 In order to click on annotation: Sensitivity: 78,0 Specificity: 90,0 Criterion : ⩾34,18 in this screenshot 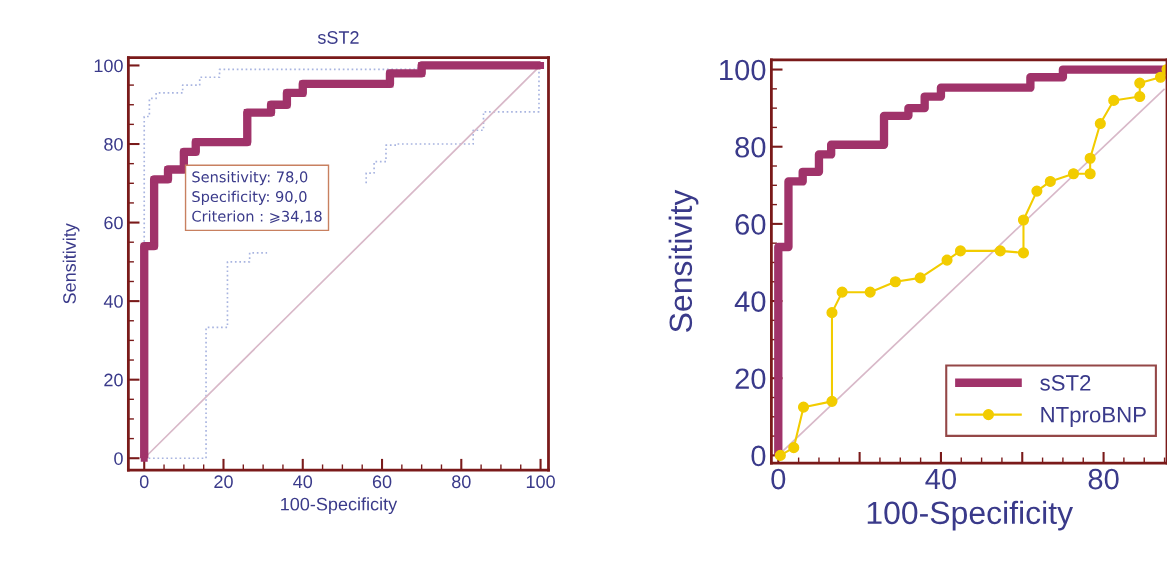, I will do `click(257, 197)`.